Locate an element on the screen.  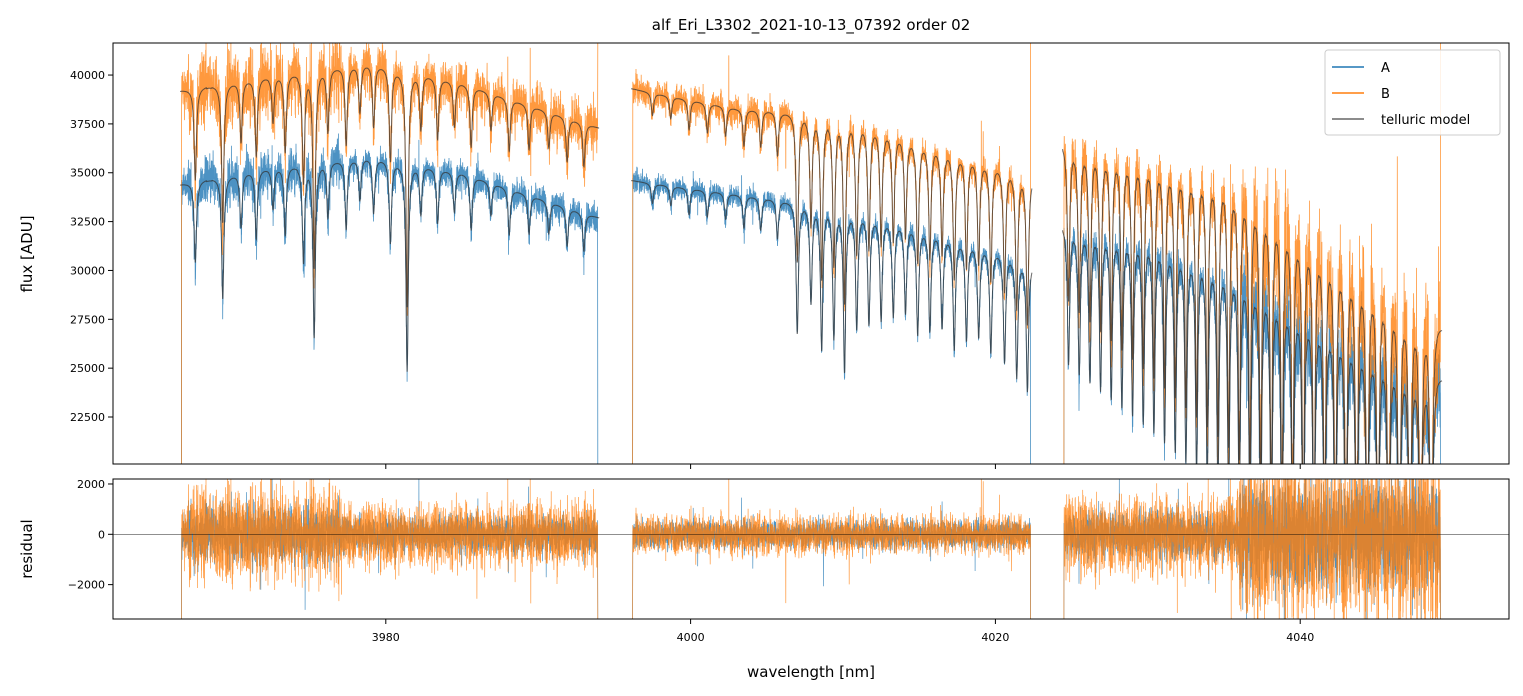
residual-ylabel: residual is located at coordinates (27, 548).